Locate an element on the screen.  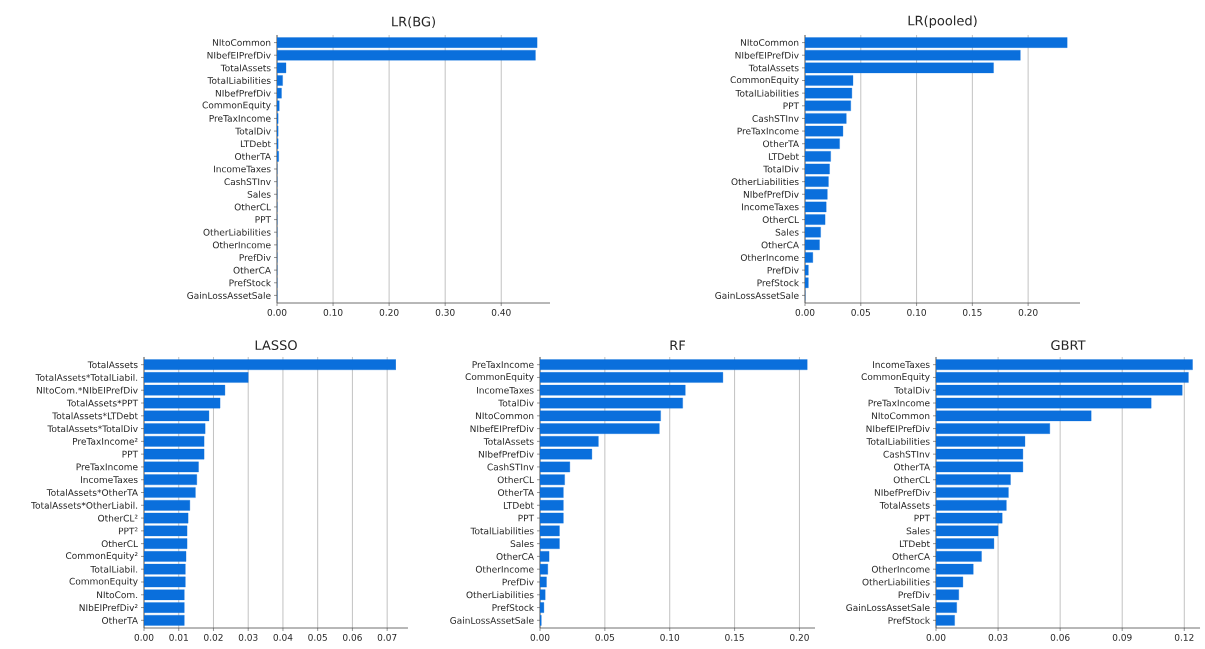
y-tick-label: CommonEquity² is located at coordinates (101, 556).